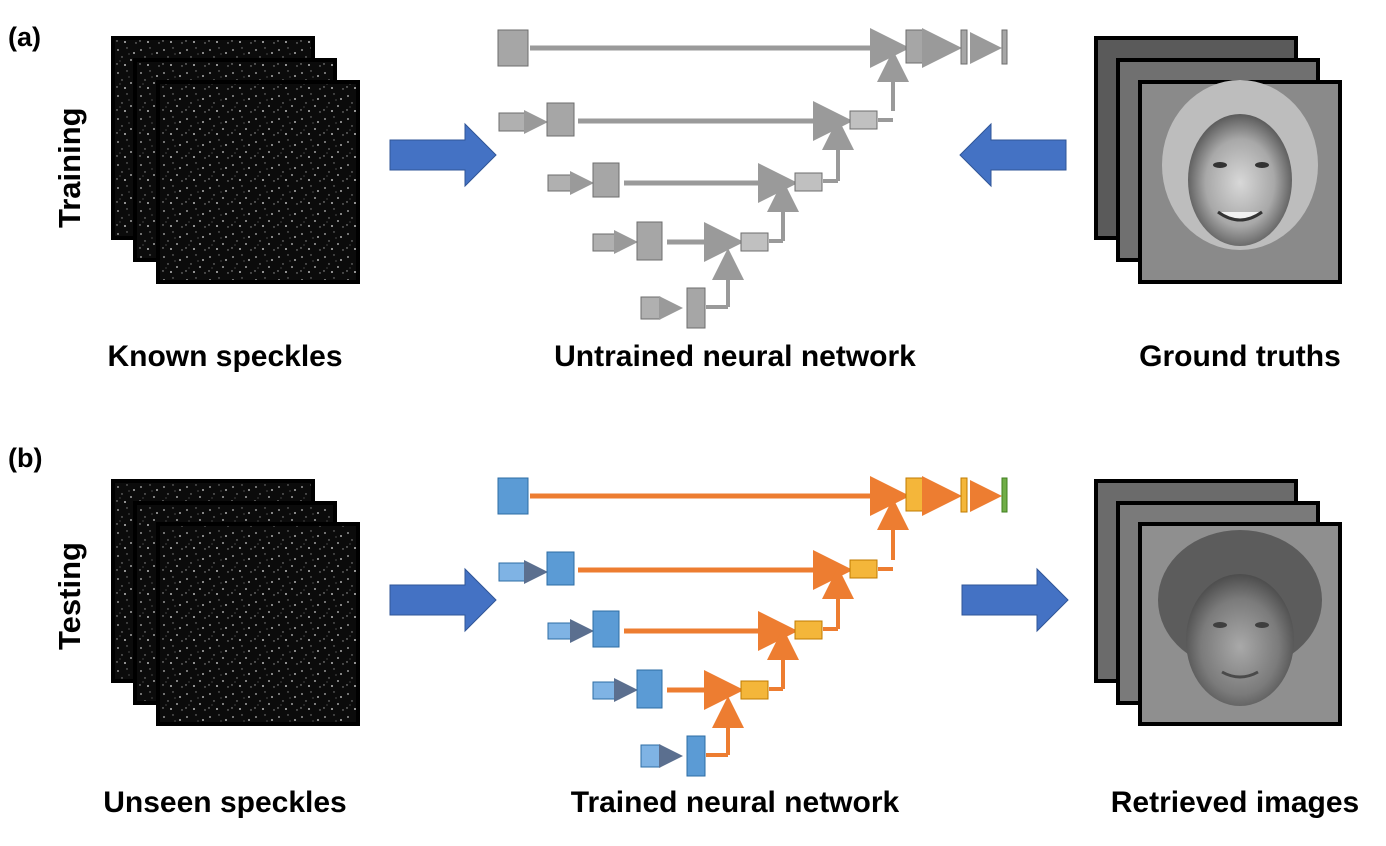 The width and height of the screenshot is (1386, 846). I want to click on caption-ground-truths: Ground truths, so click(1240, 356).